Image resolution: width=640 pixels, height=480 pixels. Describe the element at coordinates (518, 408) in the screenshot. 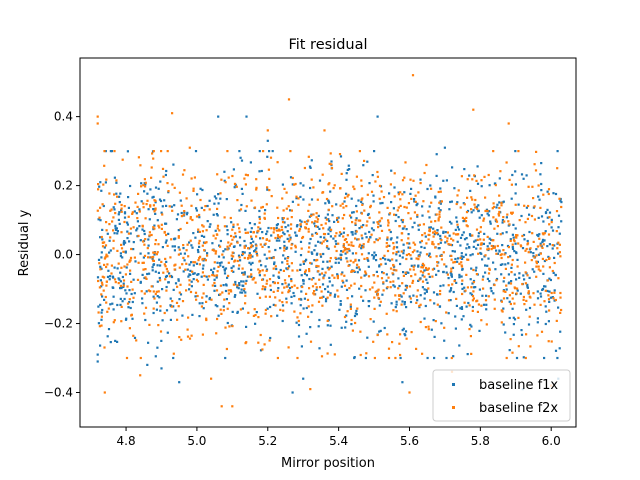

I see `legend-label-f2x: baseline f2x` at that location.